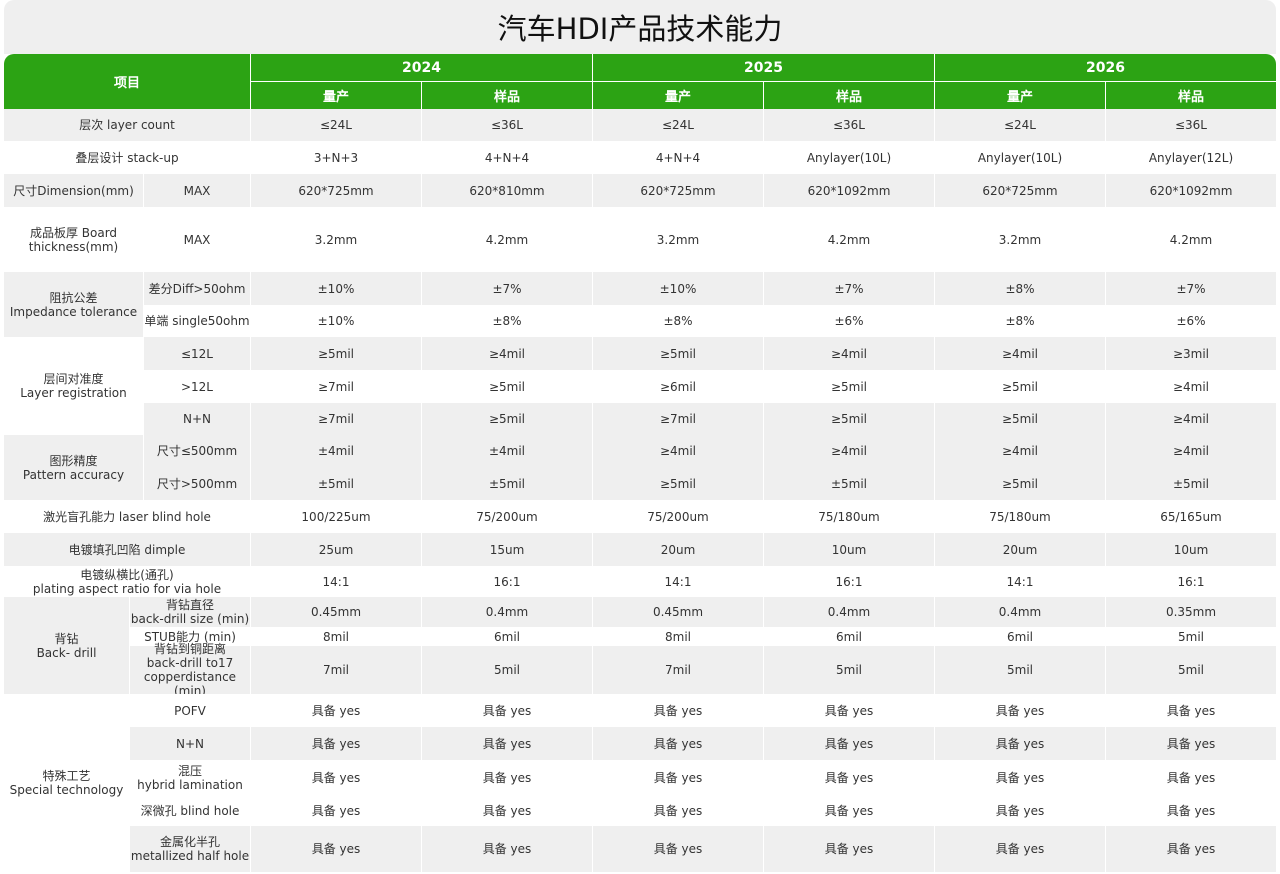 This screenshot has height=874, width=1280. What do you see at coordinates (73, 190) in the screenshot?
I see `row-group-label: 尺寸Dimension(mm)` at bounding box center [73, 190].